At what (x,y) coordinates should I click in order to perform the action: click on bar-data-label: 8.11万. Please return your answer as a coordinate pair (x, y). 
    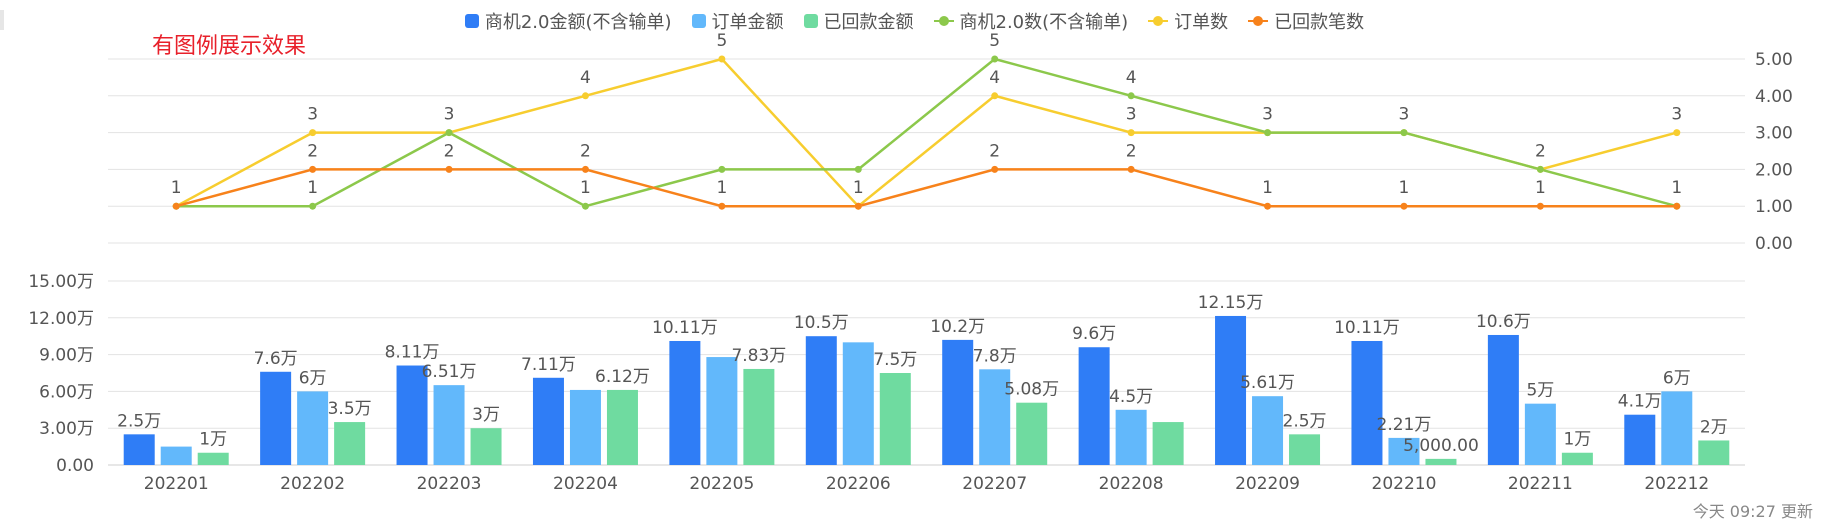
    Looking at the image, I should click on (412, 353).